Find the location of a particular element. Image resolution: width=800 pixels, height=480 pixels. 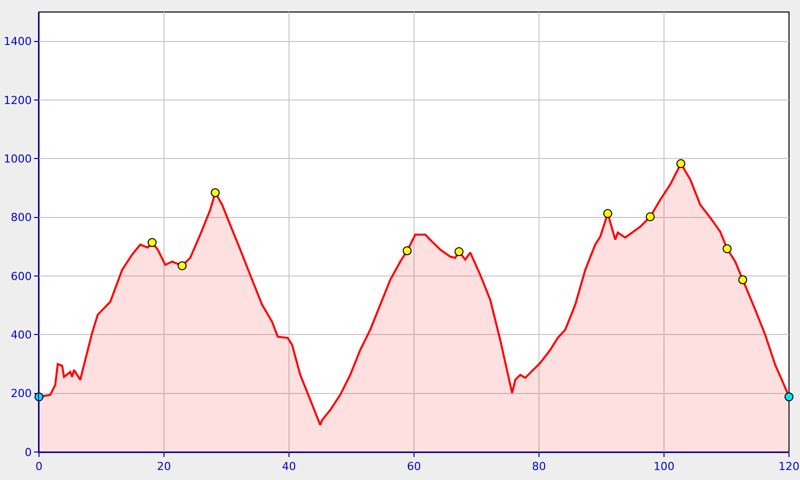

x-tick-label: 20 is located at coordinates (164, 467).